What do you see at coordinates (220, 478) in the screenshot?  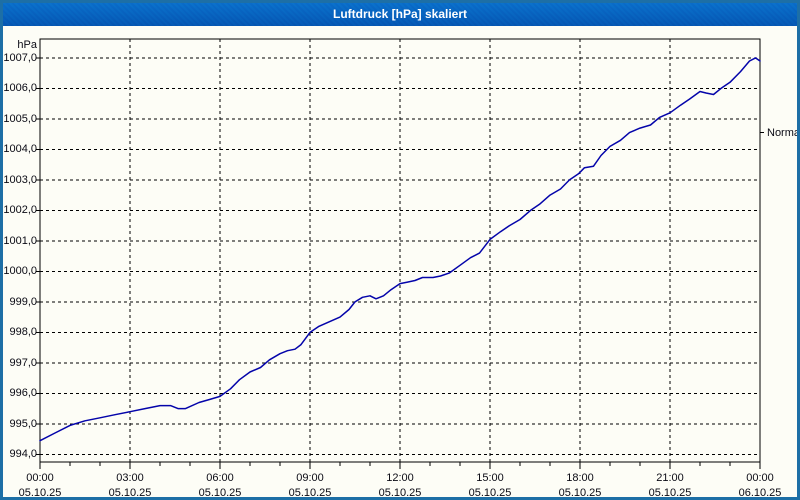 I see `x-axis-time-label: 06:00` at bounding box center [220, 478].